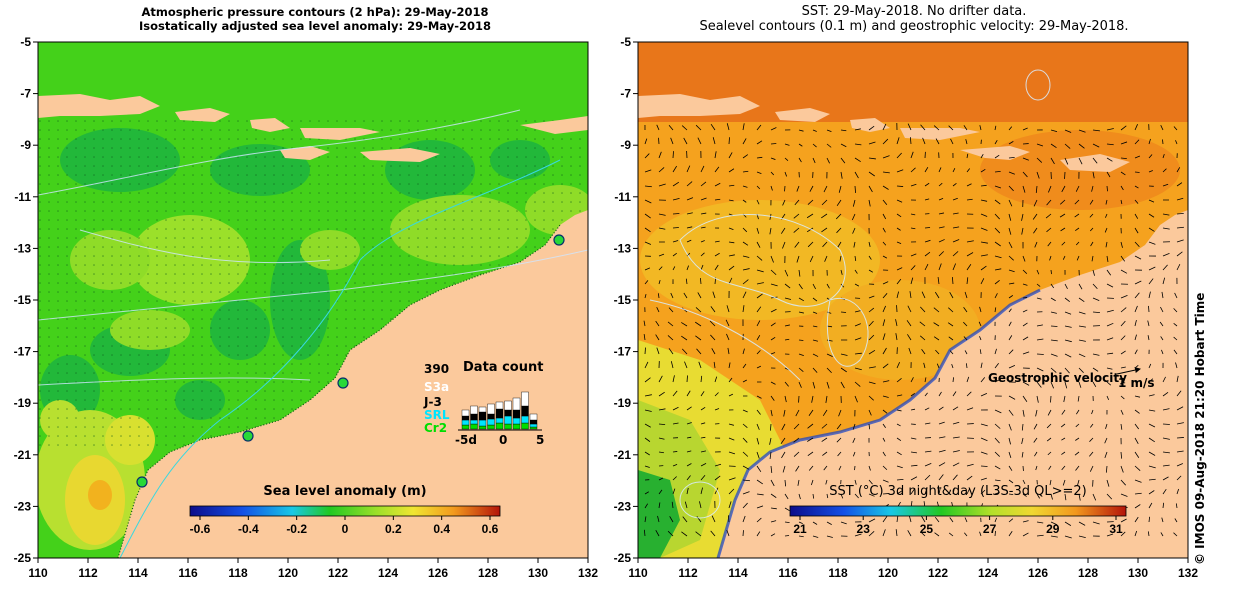  What do you see at coordinates (503, 440) in the screenshot?
I see `histogram-tick-0: 0` at bounding box center [503, 440].